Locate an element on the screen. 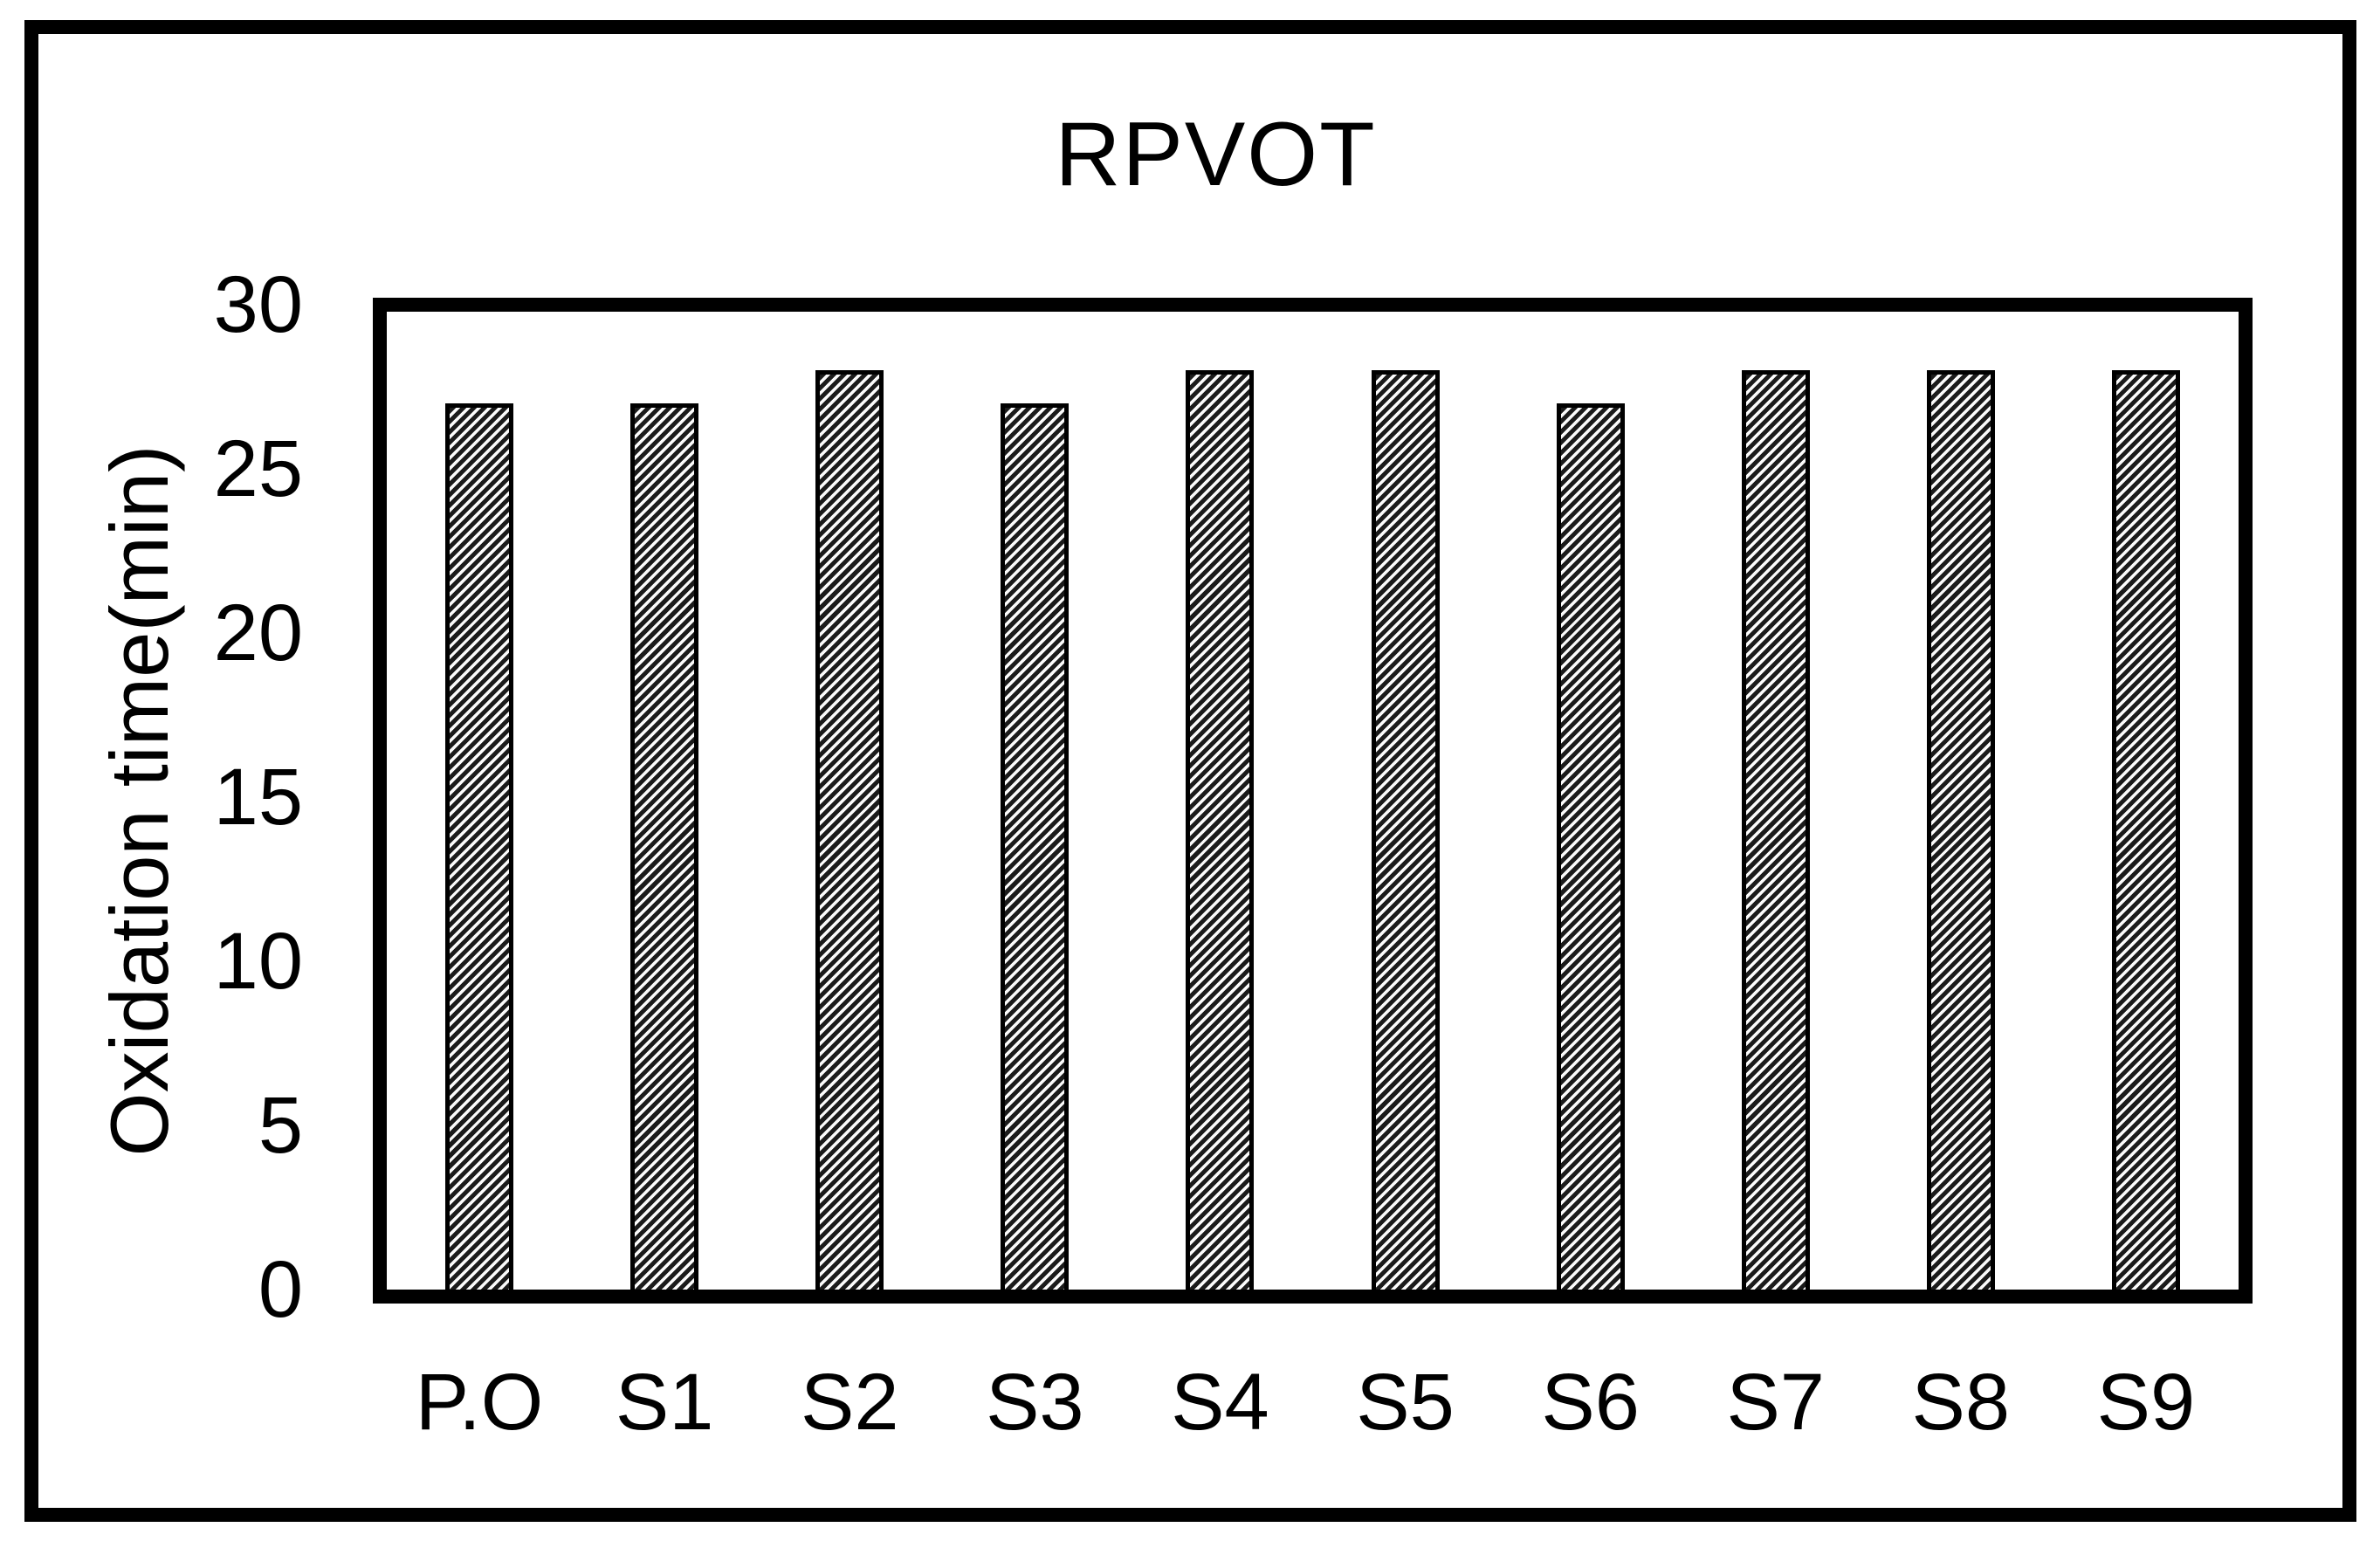  y-axis-tick-labels: 0 5 10 15 20 25 30 is located at coordinates (151, 797).